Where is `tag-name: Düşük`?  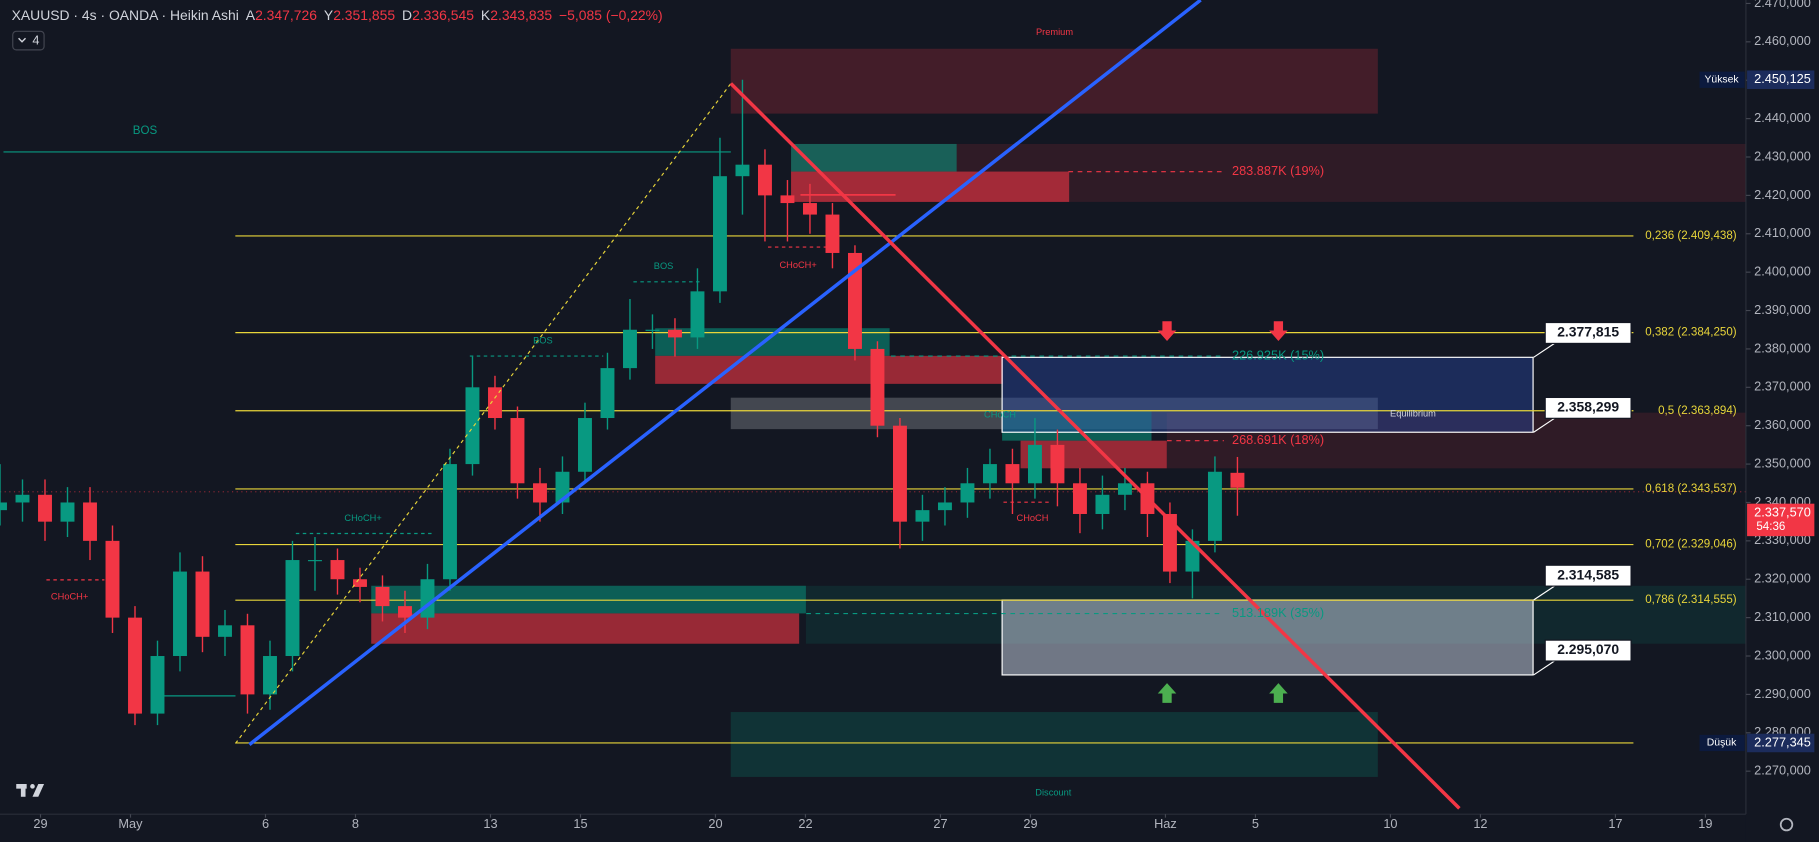 tag-name: Düşük is located at coordinates (1722, 743).